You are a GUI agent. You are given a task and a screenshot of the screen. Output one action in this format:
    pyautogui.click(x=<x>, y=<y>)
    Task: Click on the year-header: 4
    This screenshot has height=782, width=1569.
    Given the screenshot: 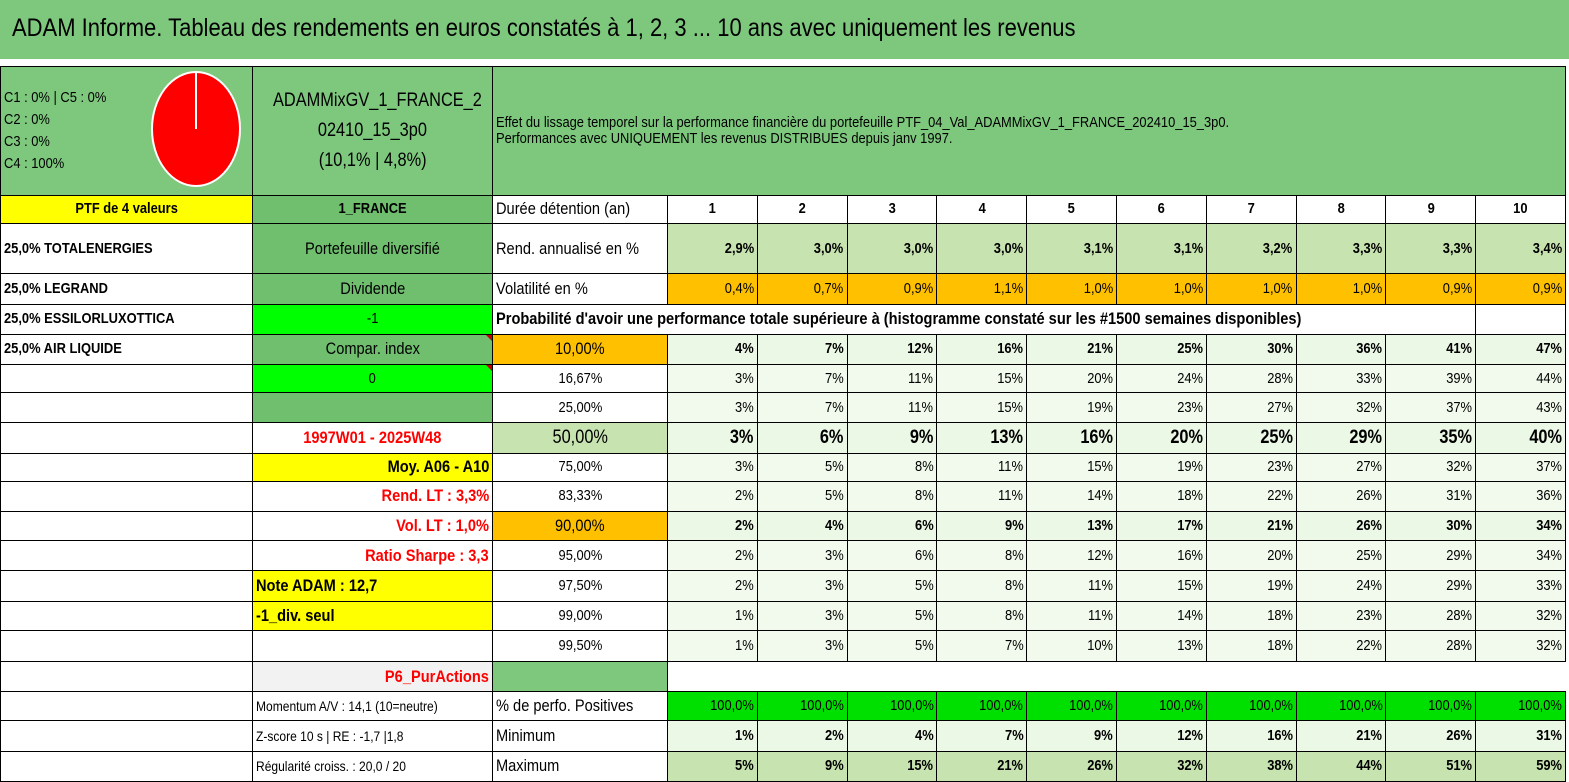 What is the action you would take?
    pyautogui.click(x=982, y=209)
    